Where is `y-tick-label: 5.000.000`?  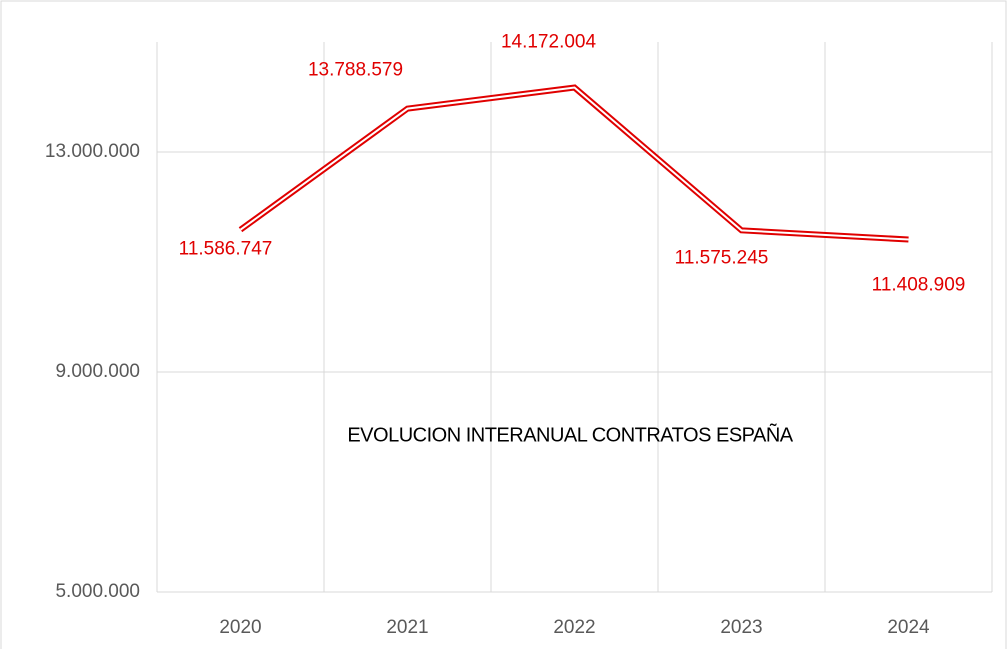 y-tick-label: 5.000.000 is located at coordinates (97, 591).